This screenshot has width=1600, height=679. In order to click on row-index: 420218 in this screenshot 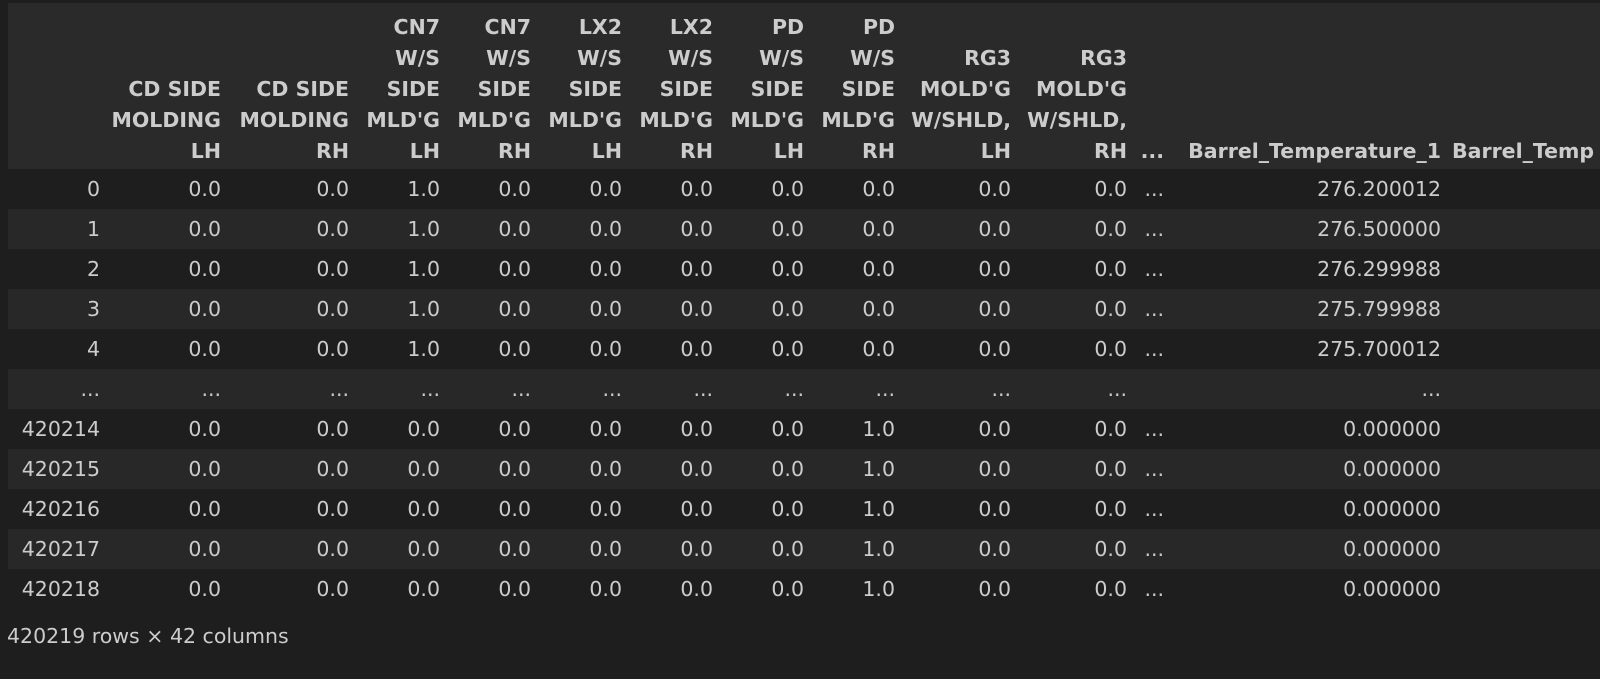, I will do `click(54, 586)`.